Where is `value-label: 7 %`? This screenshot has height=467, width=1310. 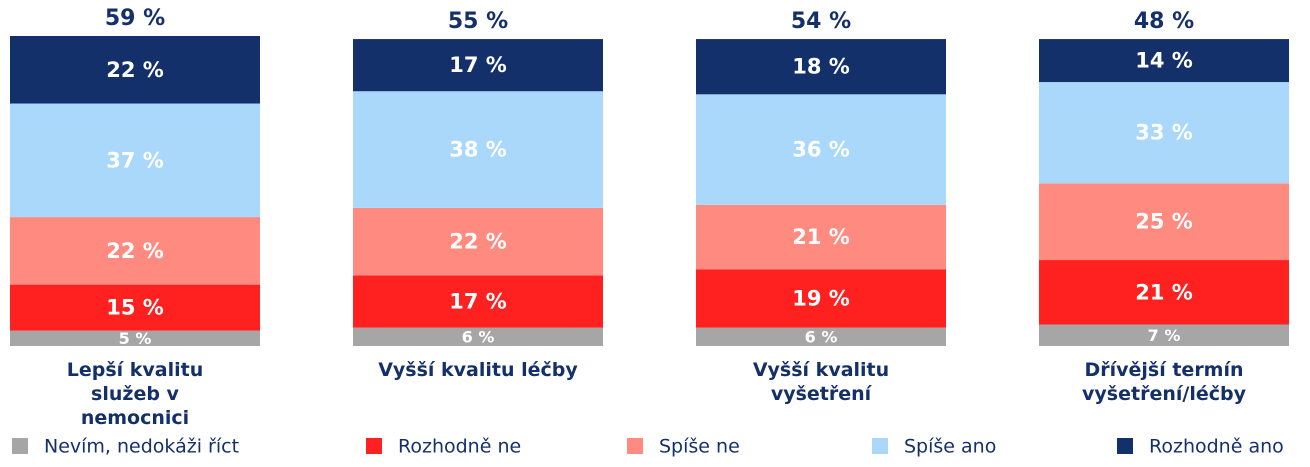 value-label: 7 % is located at coordinates (1164, 335).